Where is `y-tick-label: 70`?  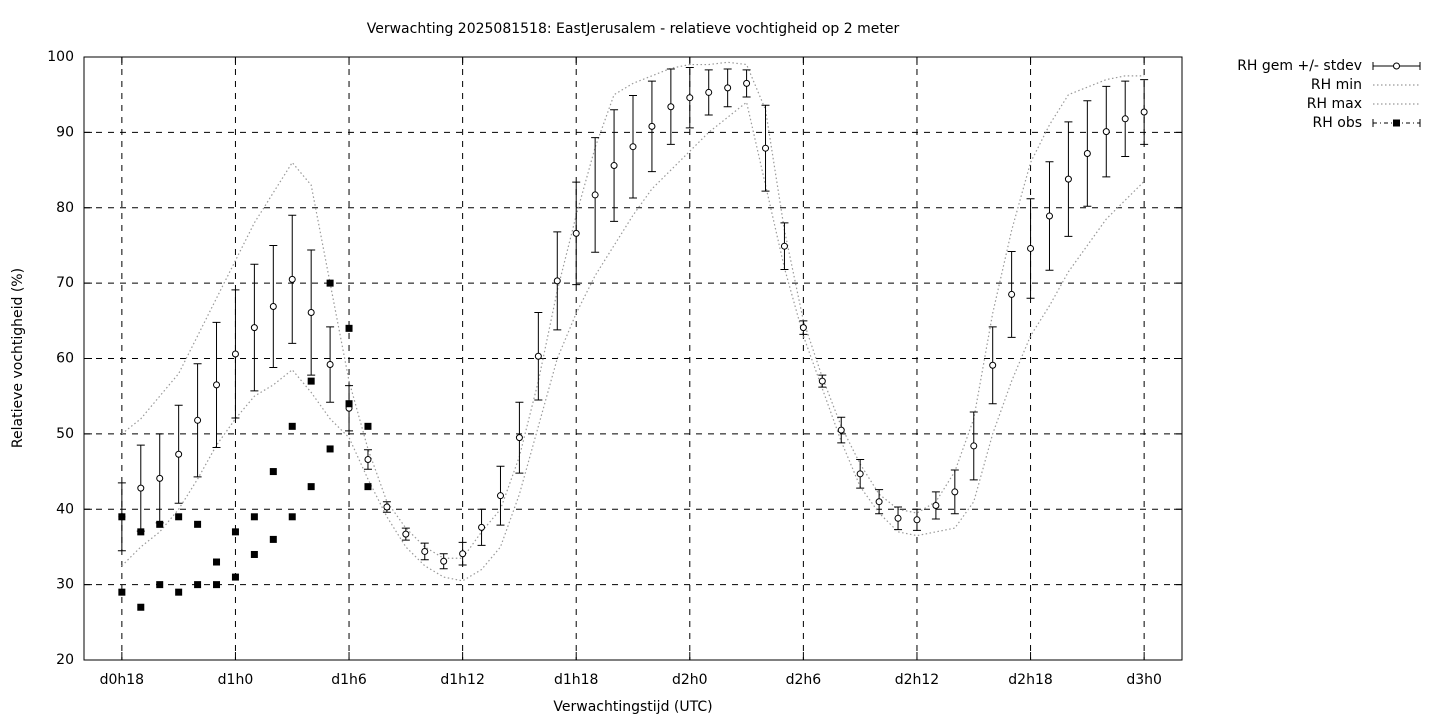 y-tick-label: 70 is located at coordinates (65, 283).